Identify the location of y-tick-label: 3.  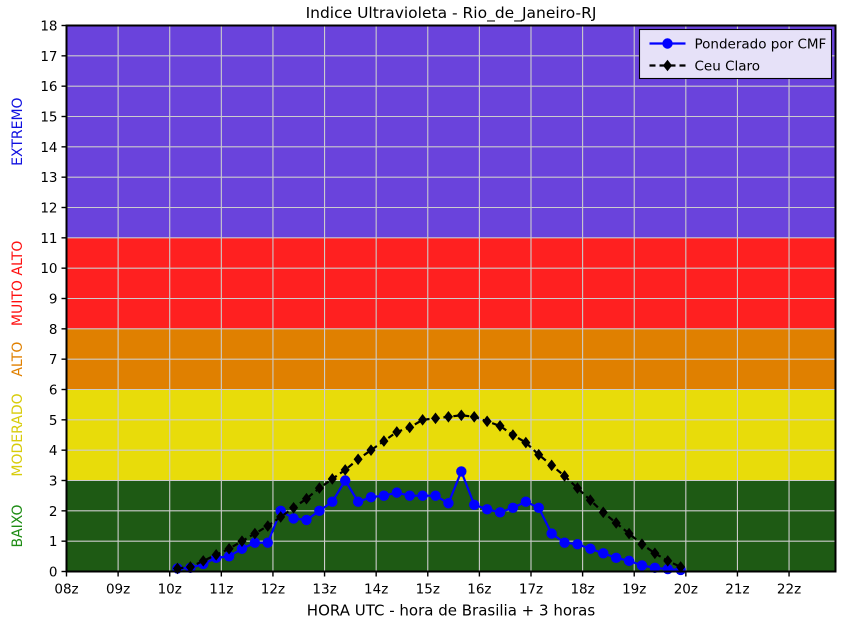
(53, 482).